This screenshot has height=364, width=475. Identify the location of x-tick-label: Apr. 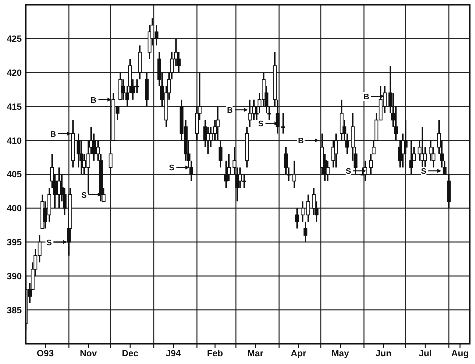
(299, 353).